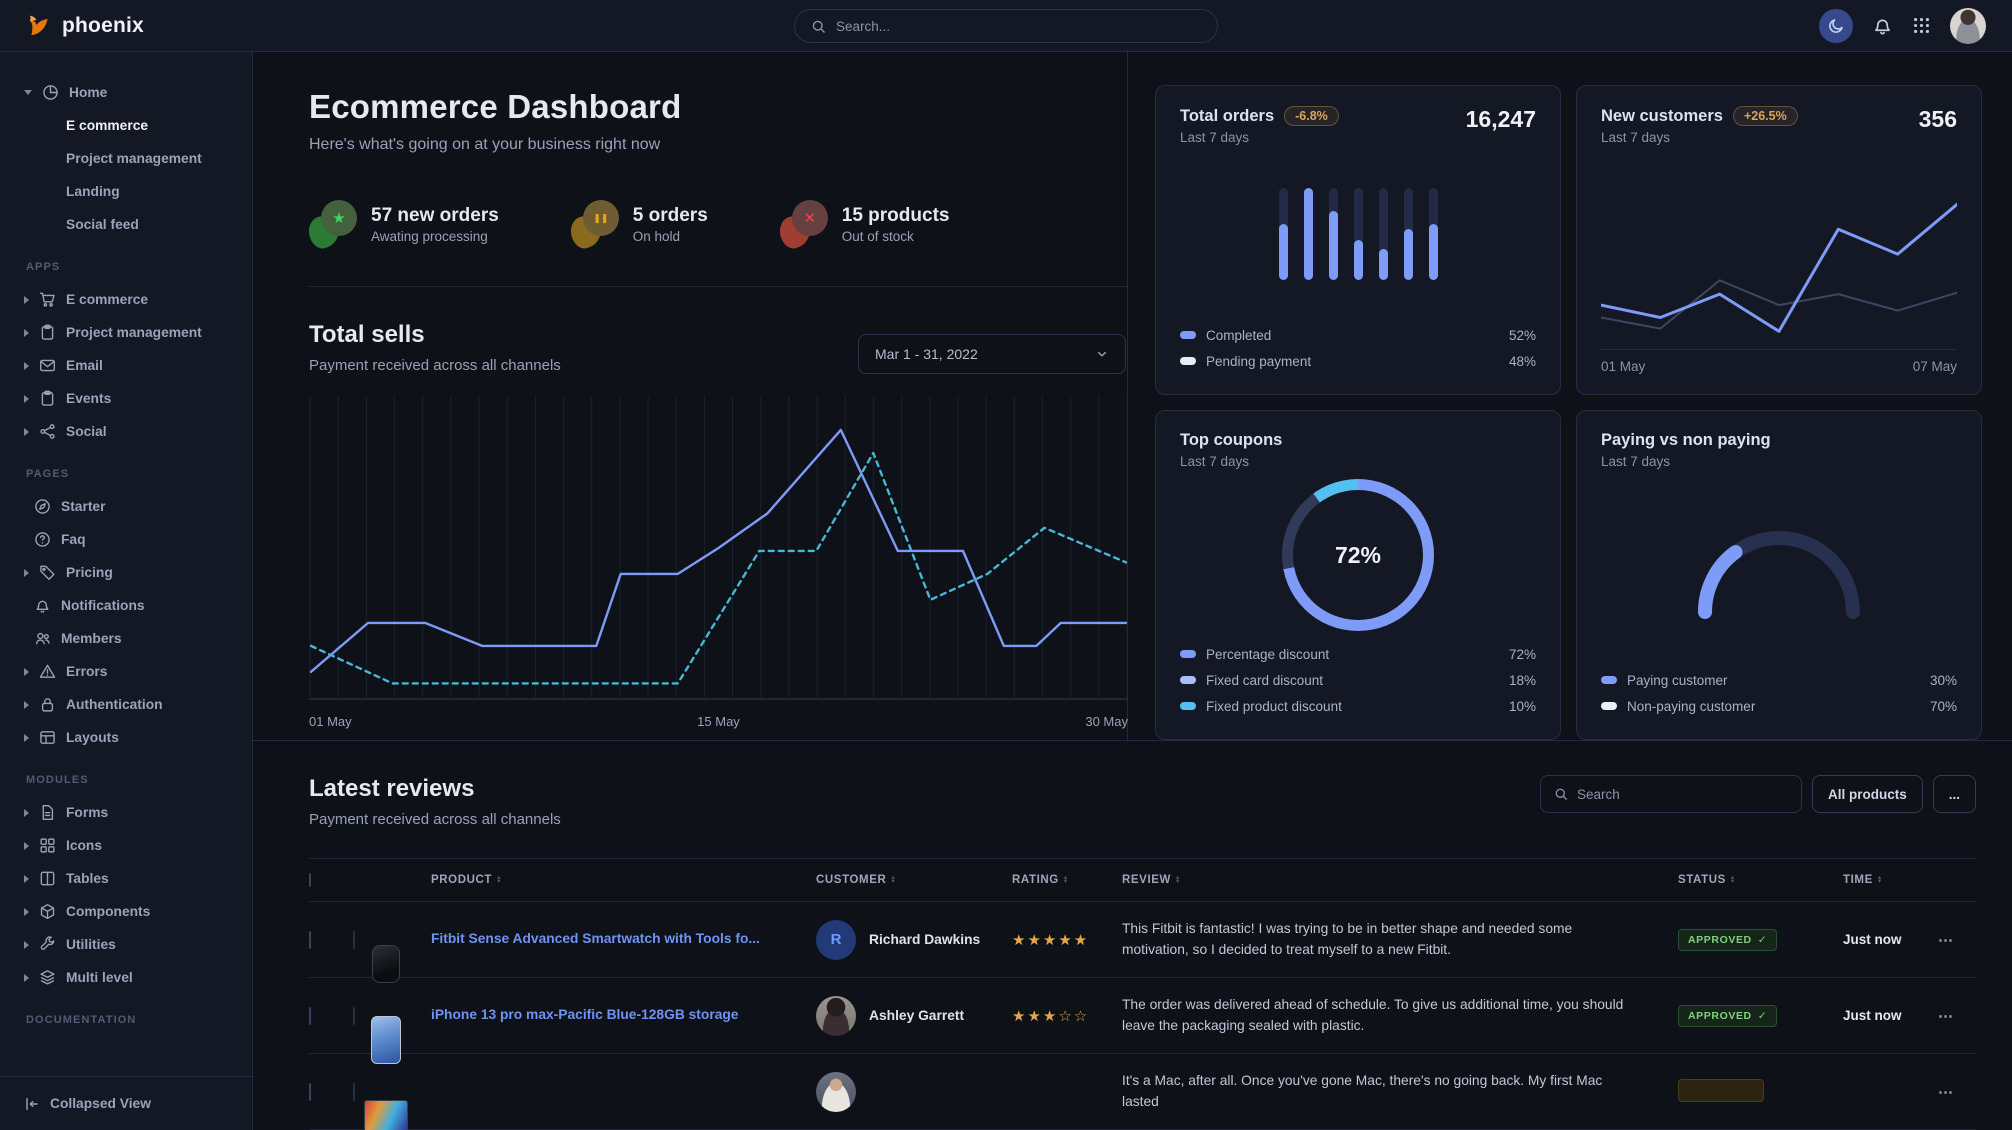 The height and width of the screenshot is (1130, 2012). What do you see at coordinates (1867, 794) in the screenshot?
I see `all-products-button: All products` at bounding box center [1867, 794].